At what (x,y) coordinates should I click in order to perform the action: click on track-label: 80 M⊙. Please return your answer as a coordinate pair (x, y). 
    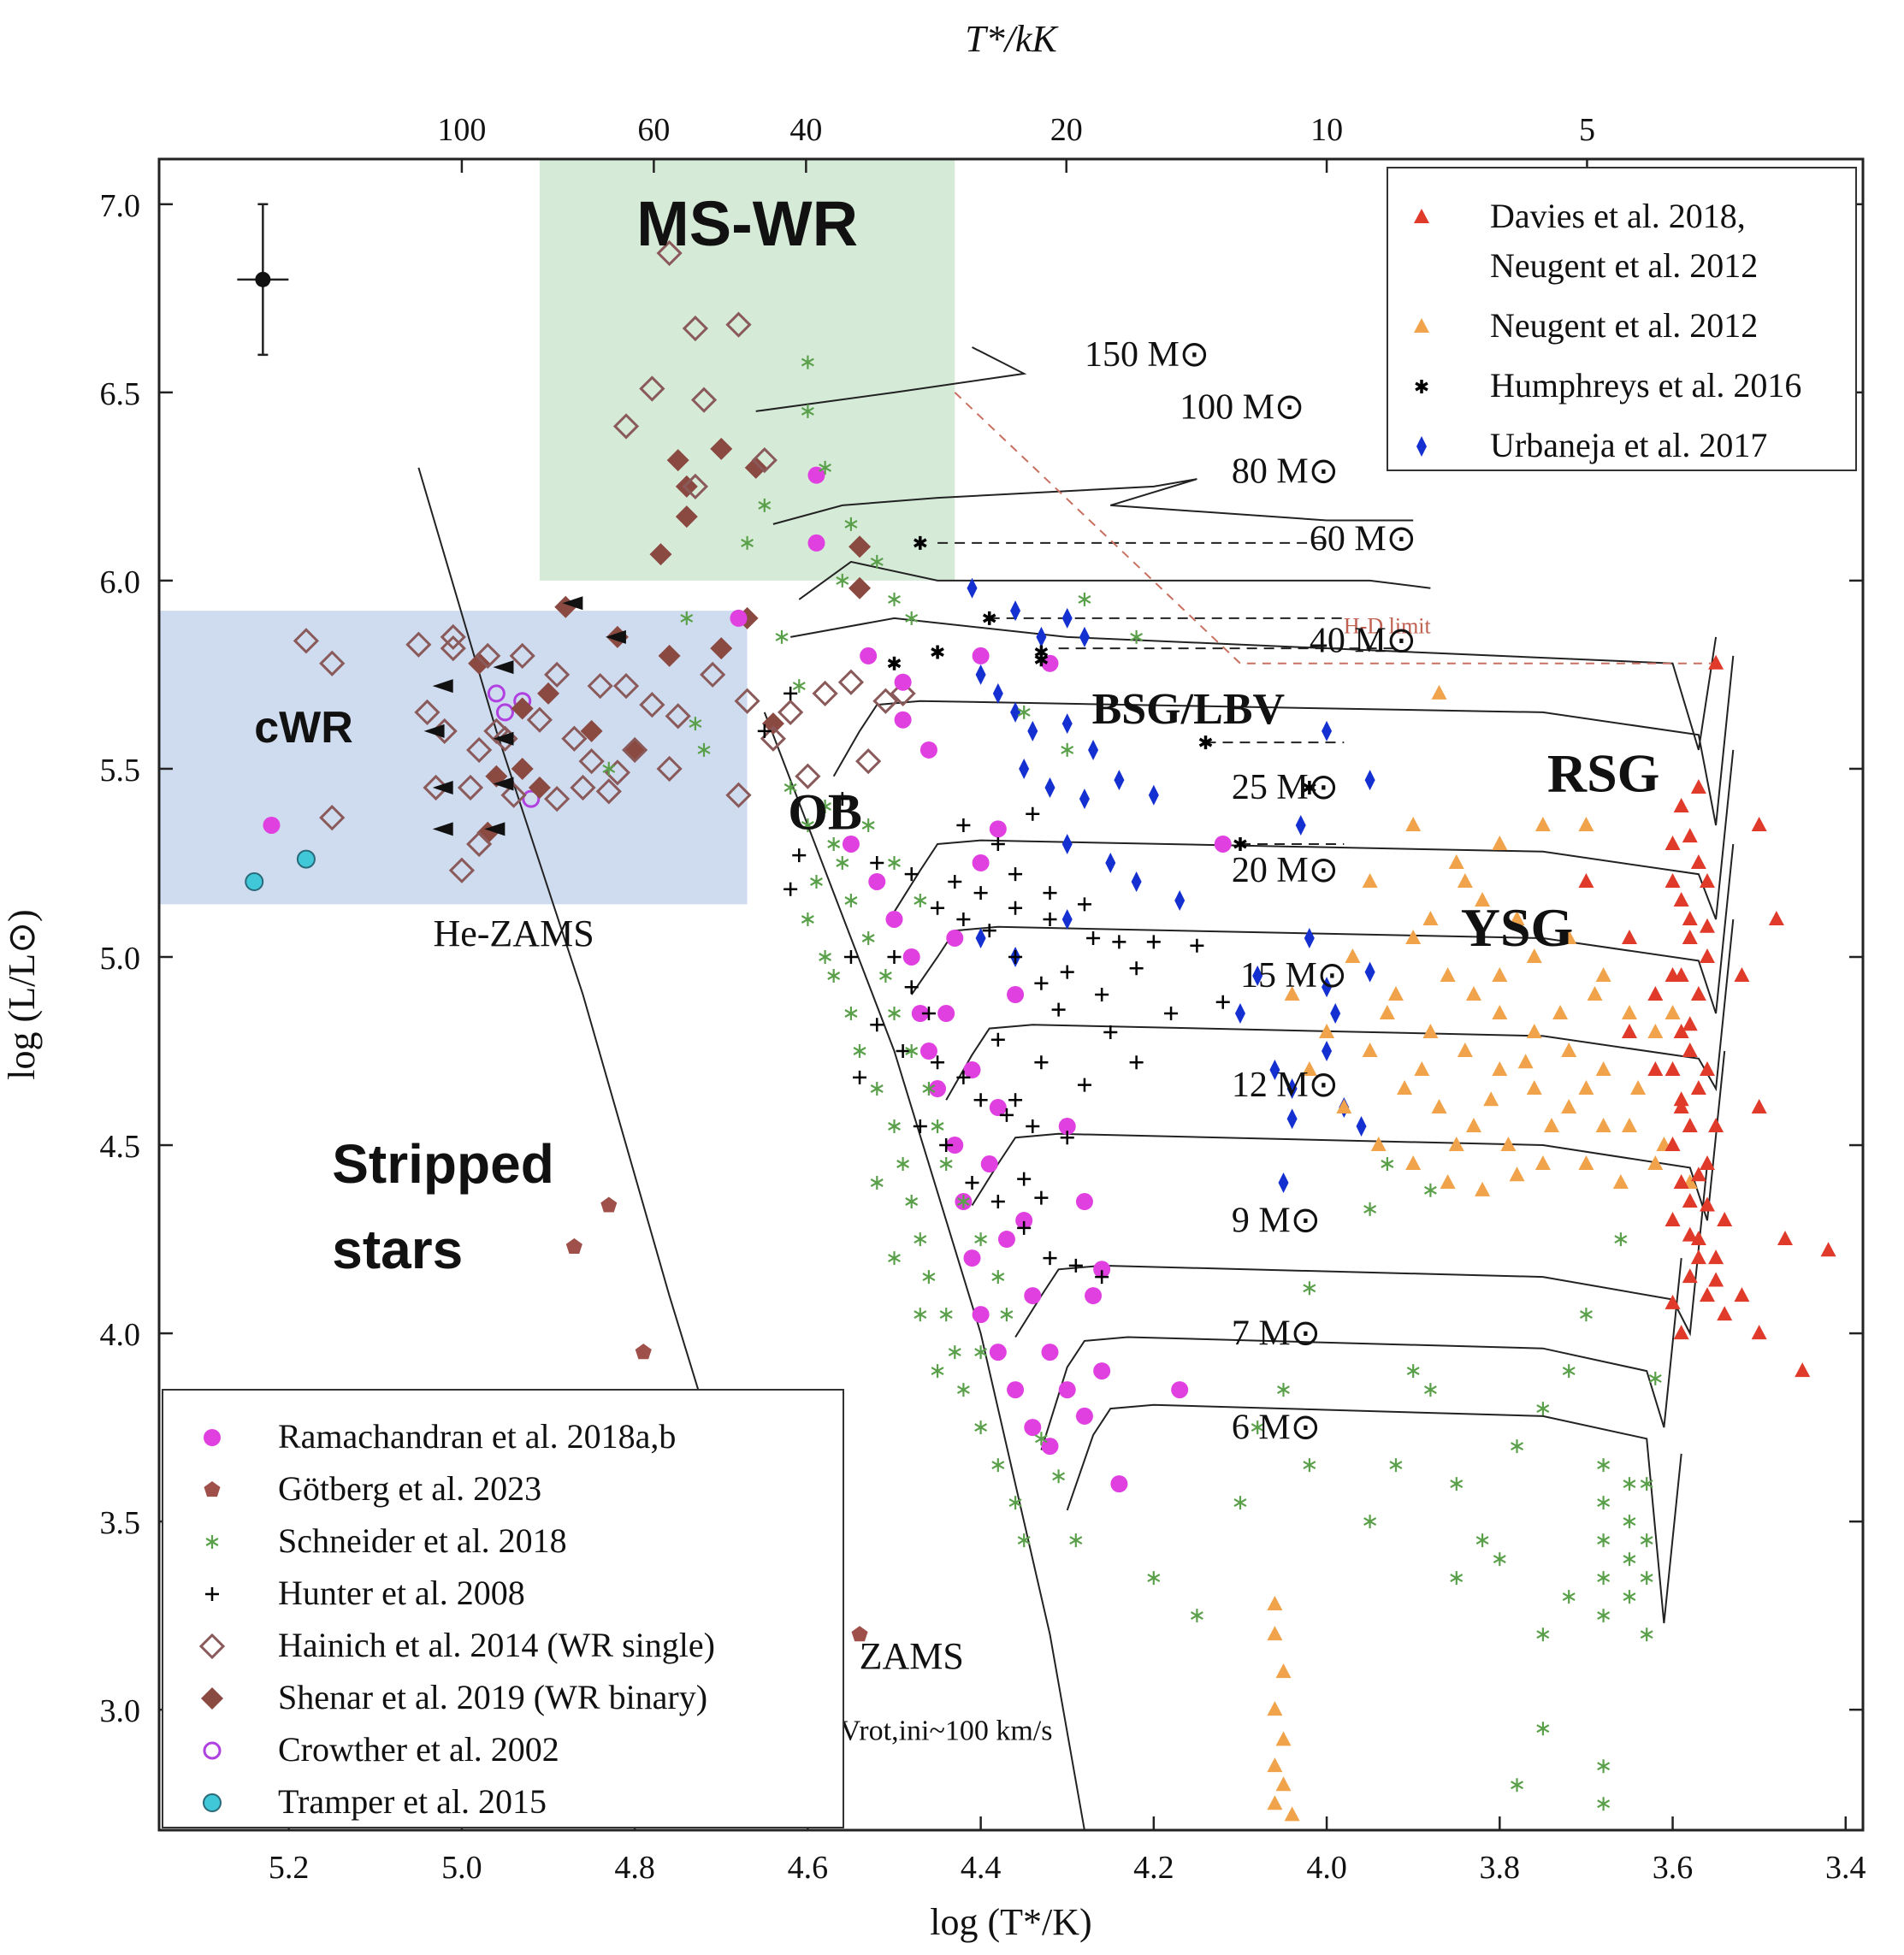
    Looking at the image, I should click on (1286, 471).